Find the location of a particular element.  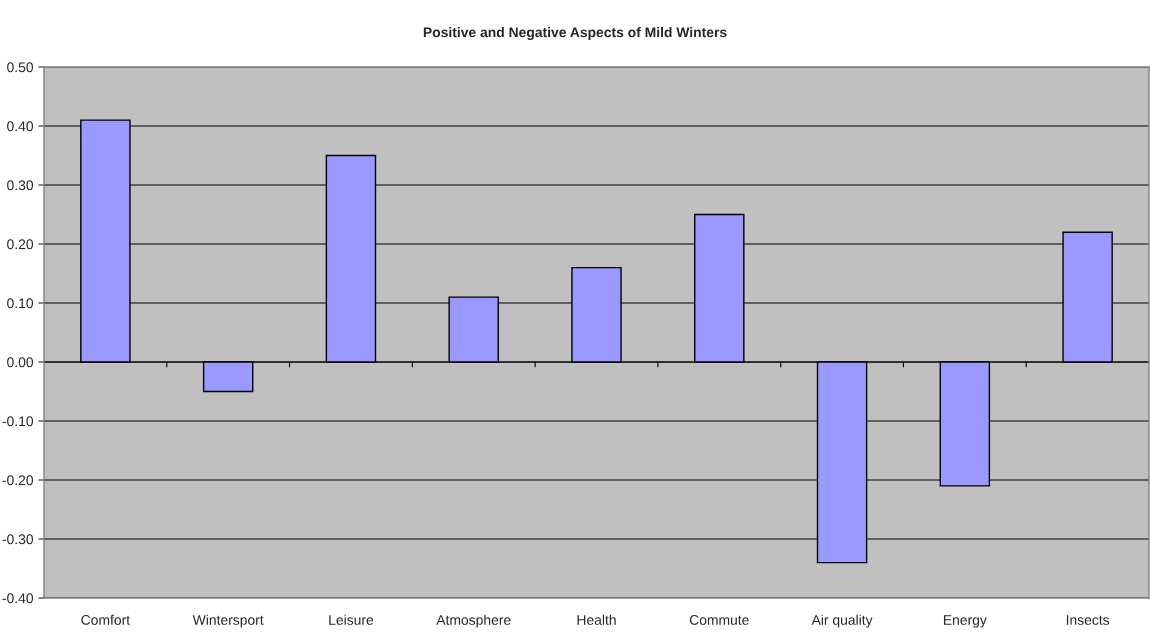

y-tick-label: 0.50 is located at coordinates (20, 67).